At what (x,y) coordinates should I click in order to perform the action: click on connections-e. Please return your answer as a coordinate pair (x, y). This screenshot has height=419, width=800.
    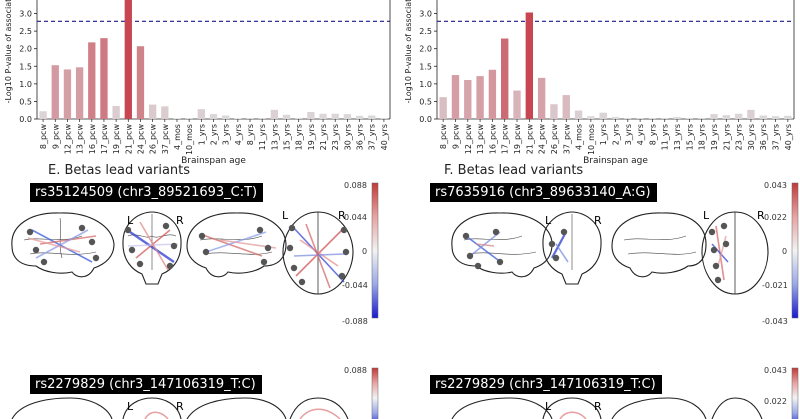
    Looking at the image, I should click on (188, 255).